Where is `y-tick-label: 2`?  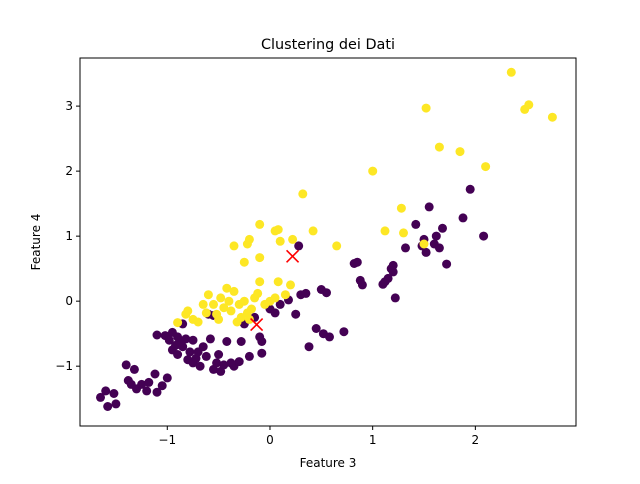
y-tick-label: 2 is located at coordinates (69, 171).